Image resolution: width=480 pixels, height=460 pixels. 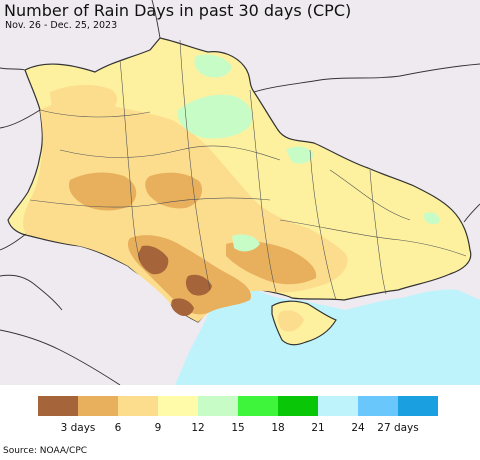 I want to click on legend-label: 12, so click(x=198, y=428).